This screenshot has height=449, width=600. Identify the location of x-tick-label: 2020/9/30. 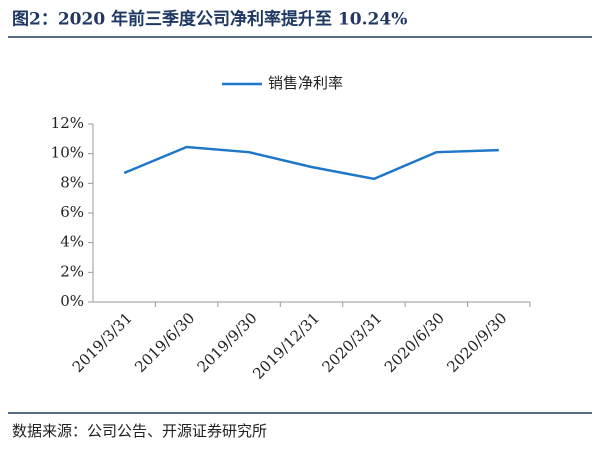
(476, 342).